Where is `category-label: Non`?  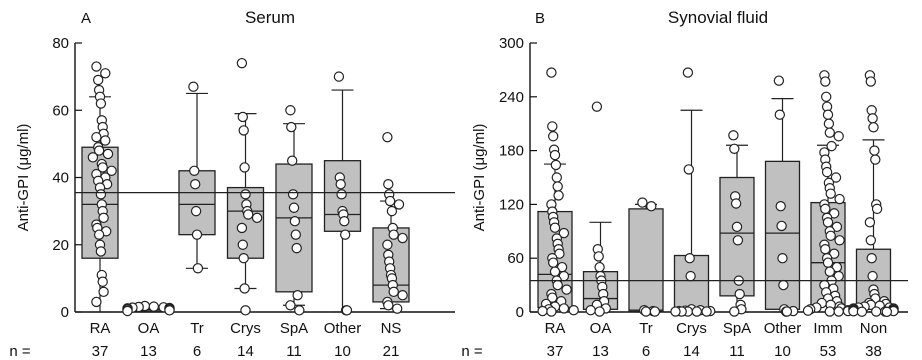
category-label: Non is located at coordinates (874, 328).